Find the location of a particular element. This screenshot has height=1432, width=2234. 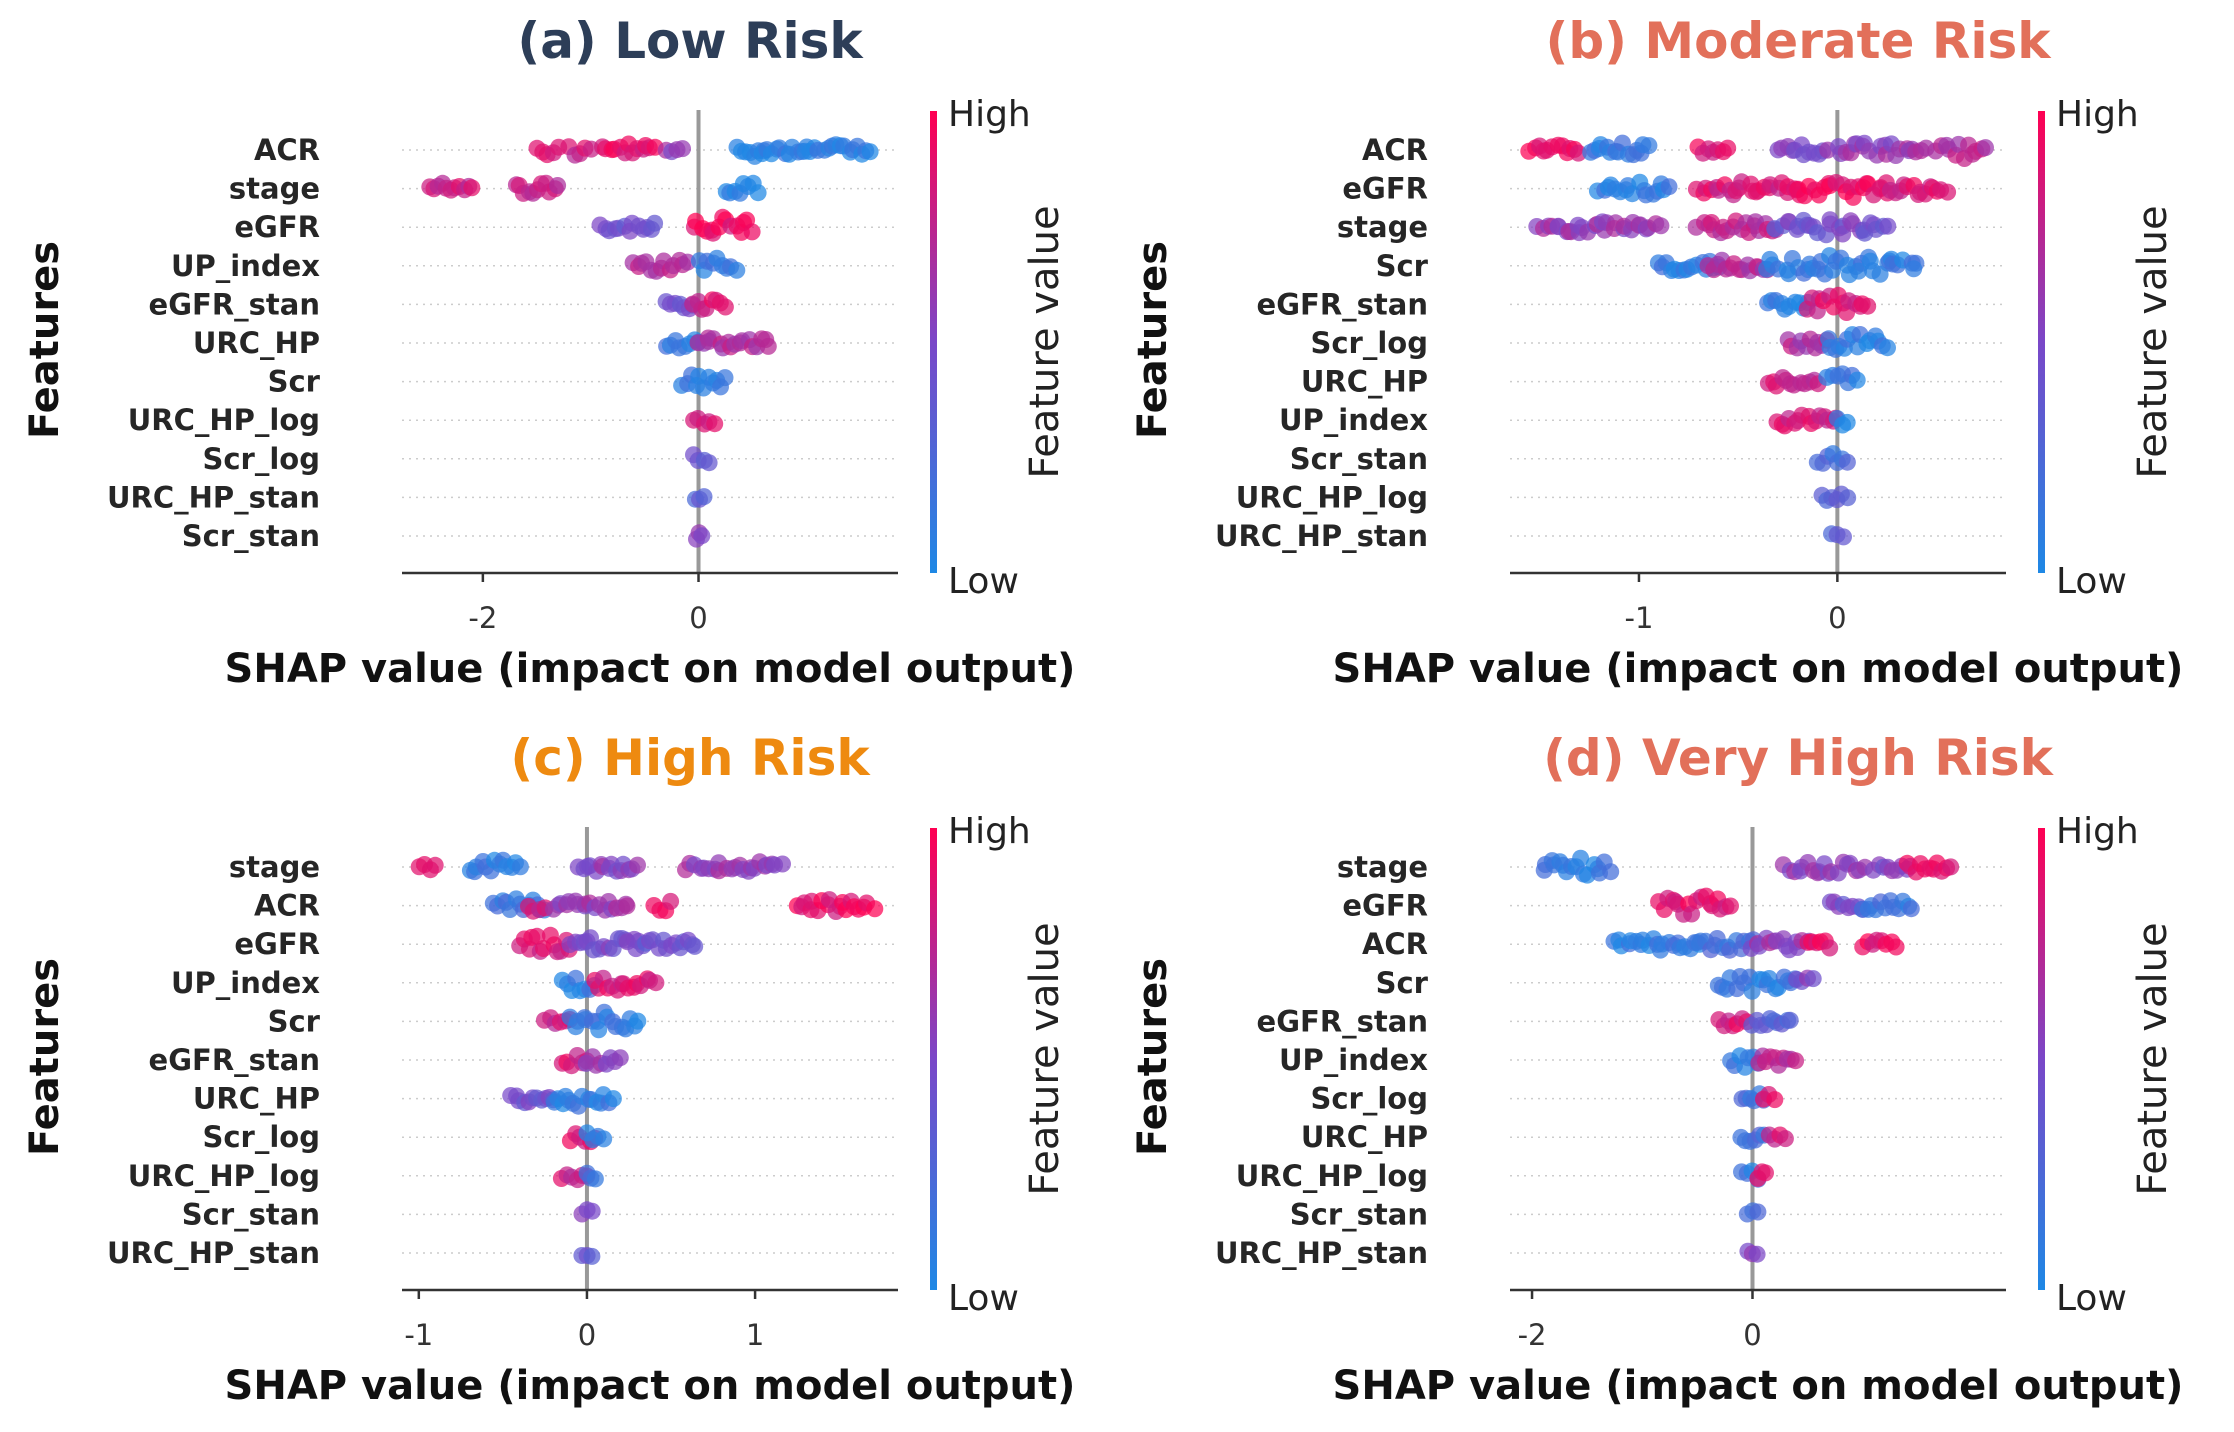

panel-title: (d) Very High Risk is located at coordinates (1799, 758).